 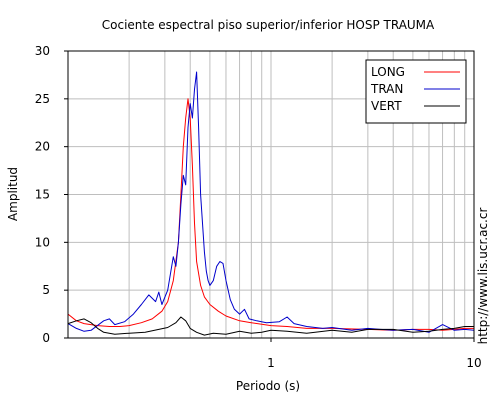 What do you see at coordinates (386, 89) in the screenshot?
I see `legend-label-tran: TRAN` at bounding box center [386, 89].